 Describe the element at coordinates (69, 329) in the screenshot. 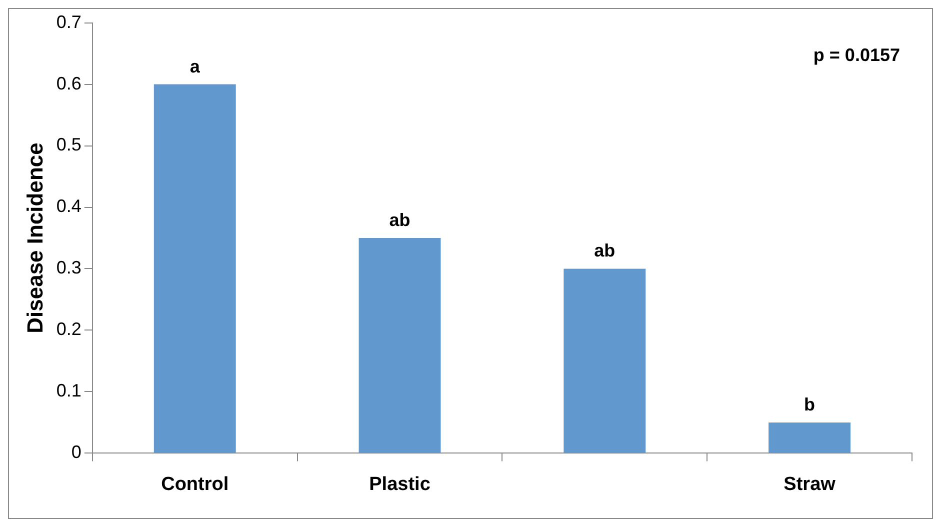

I see `y-tick-label: 0.2` at that location.